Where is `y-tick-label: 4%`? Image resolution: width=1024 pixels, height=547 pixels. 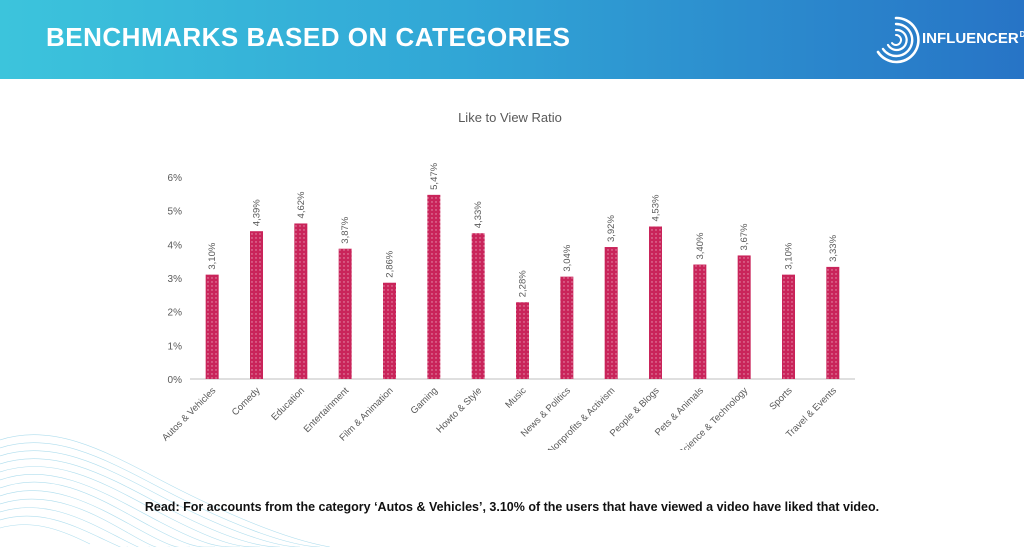 y-tick-label: 4% is located at coordinates (175, 245).